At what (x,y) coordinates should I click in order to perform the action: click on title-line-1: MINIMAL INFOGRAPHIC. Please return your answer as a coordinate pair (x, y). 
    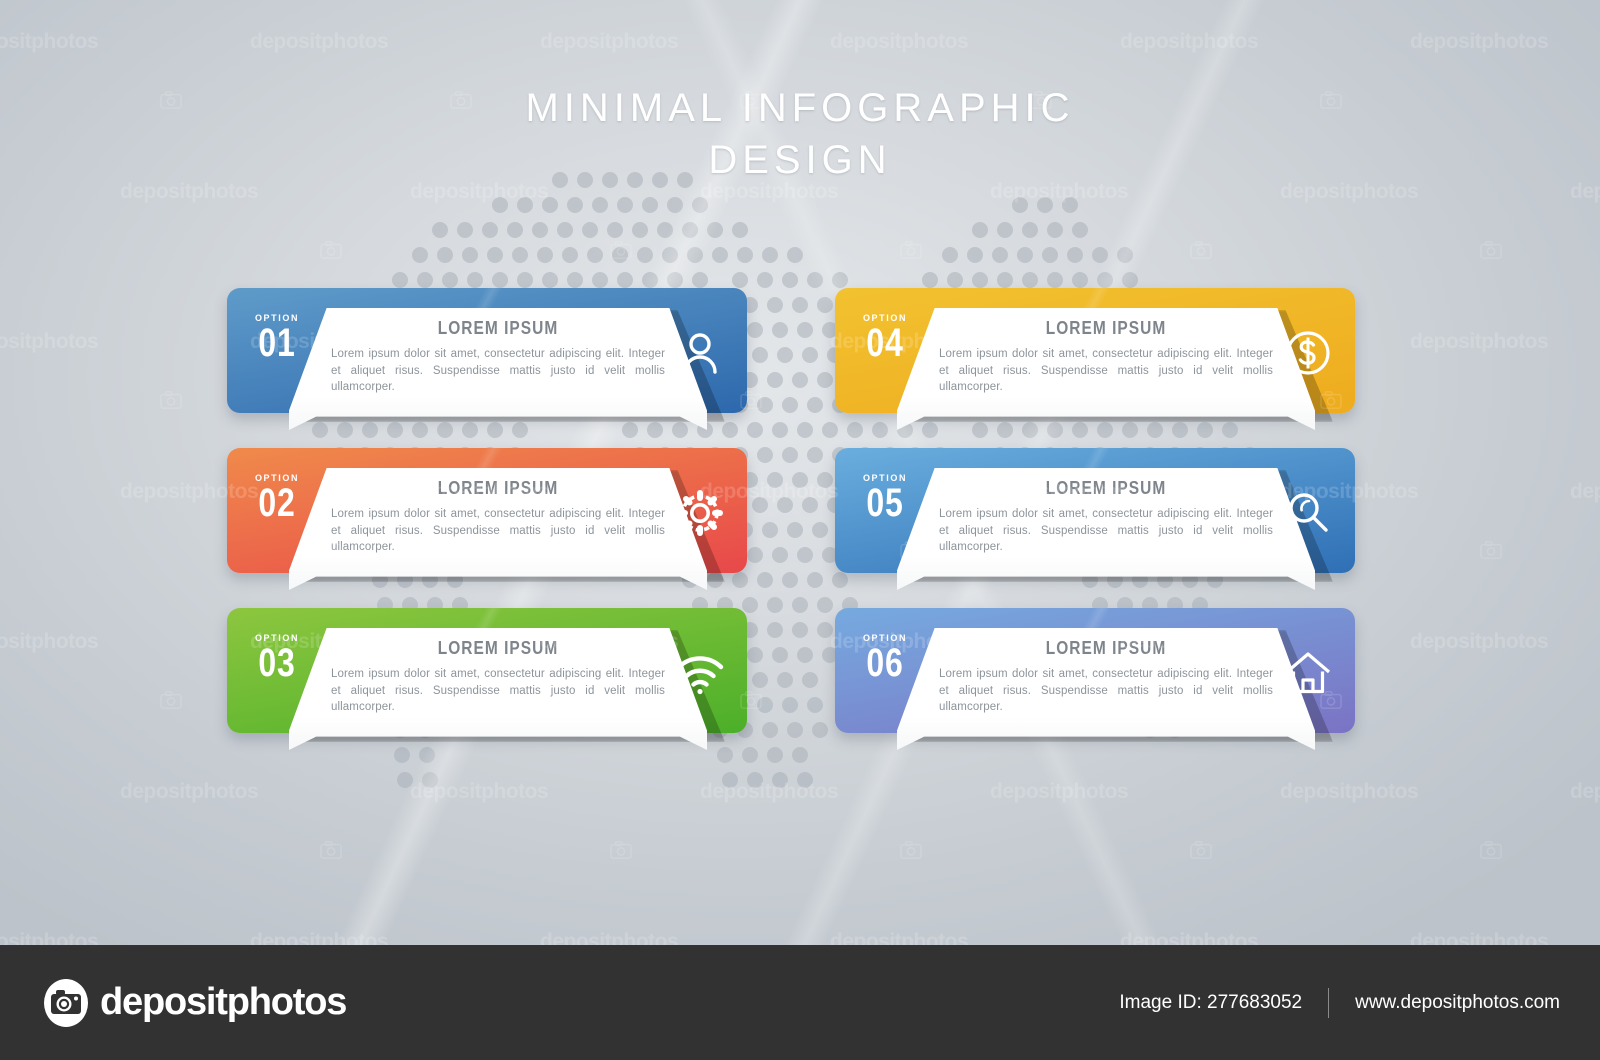
    Looking at the image, I should click on (800, 108).